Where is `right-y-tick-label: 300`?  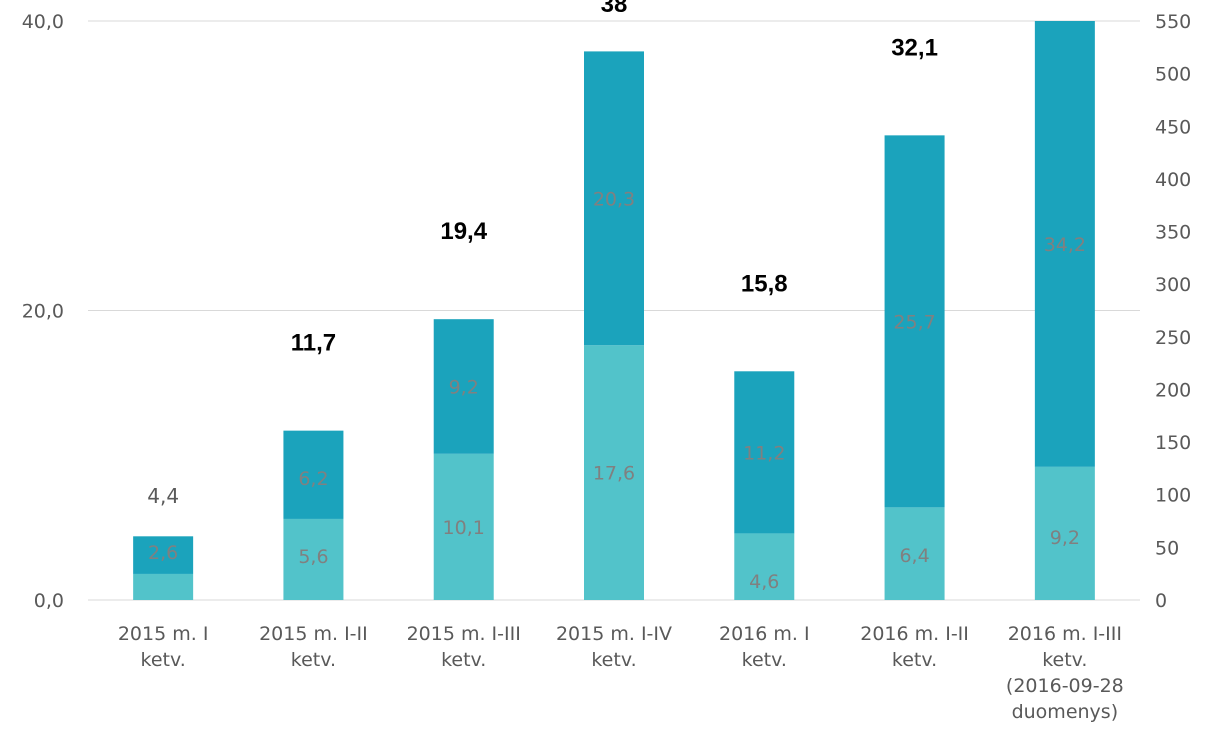
right-y-tick-label: 300 is located at coordinates (1173, 285).